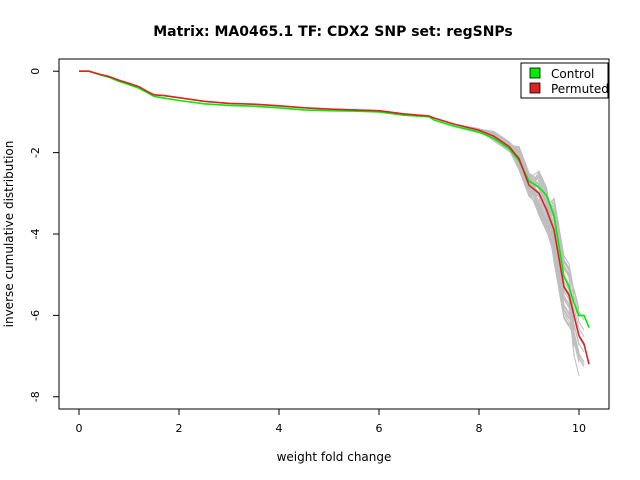 This screenshot has width=640, height=480. What do you see at coordinates (479, 428) in the screenshot?
I see `x-tick-label: 8` at bounding box center [479, 428].